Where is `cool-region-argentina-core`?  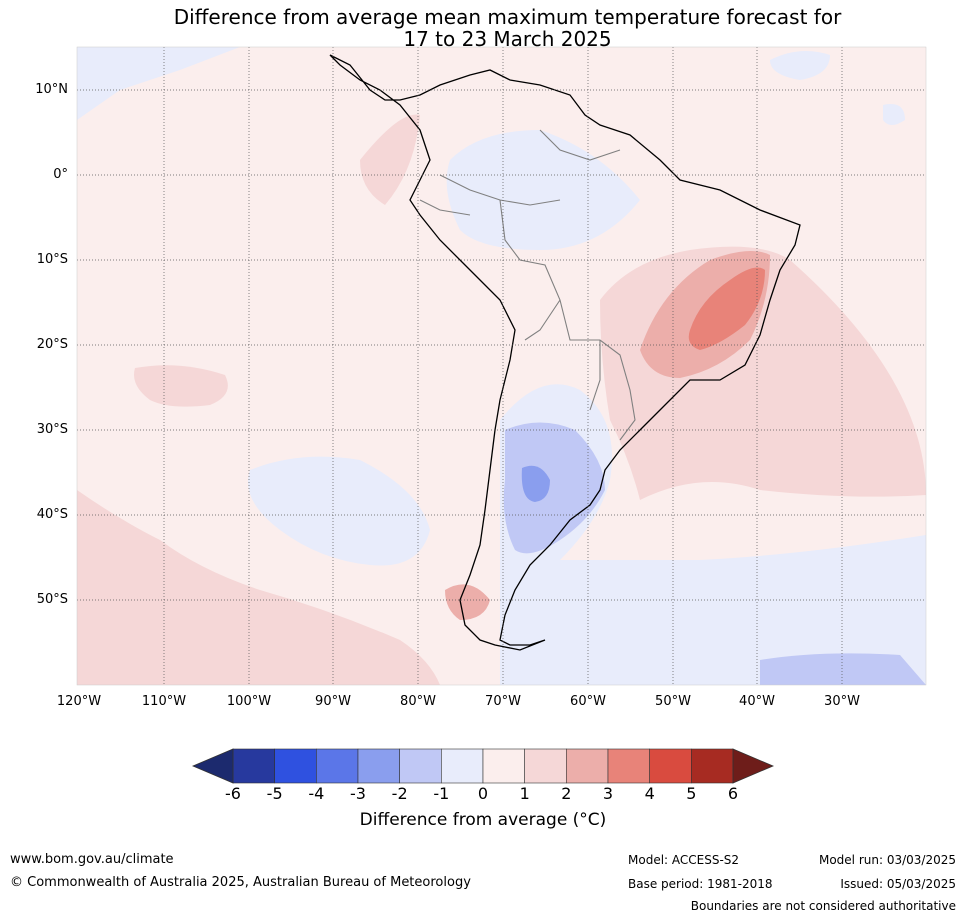
cool-region-argentina-core is located at coordinates (535, 483).